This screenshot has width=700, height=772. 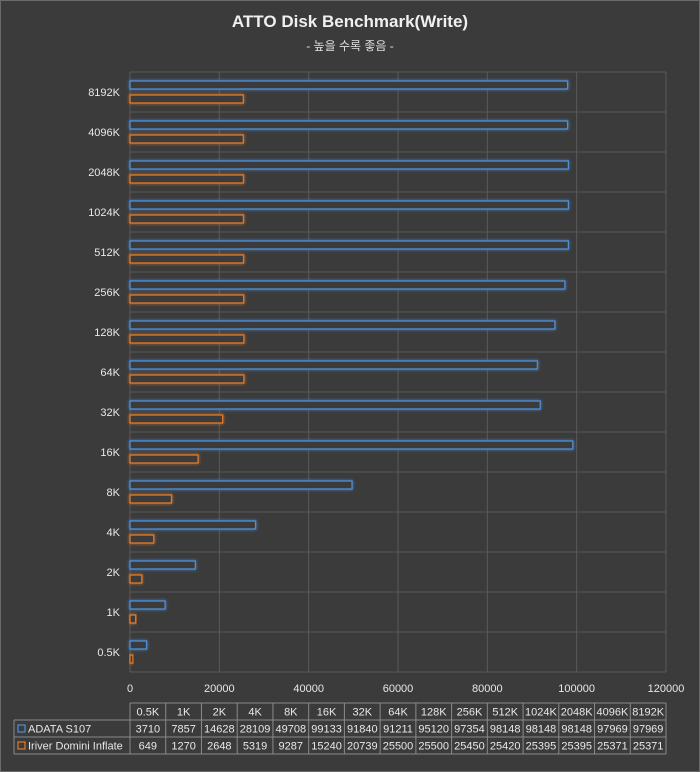 What do you see at coordinates (104, 133) in the screenshot?
I see `y-tick-label: 4096K` at bounding box center [104, 133].